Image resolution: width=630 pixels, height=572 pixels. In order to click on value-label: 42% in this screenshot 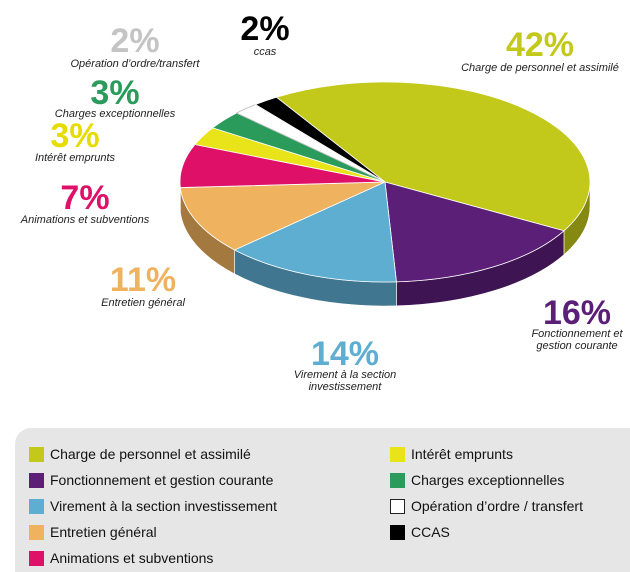, I will do `click(540, 45)`.